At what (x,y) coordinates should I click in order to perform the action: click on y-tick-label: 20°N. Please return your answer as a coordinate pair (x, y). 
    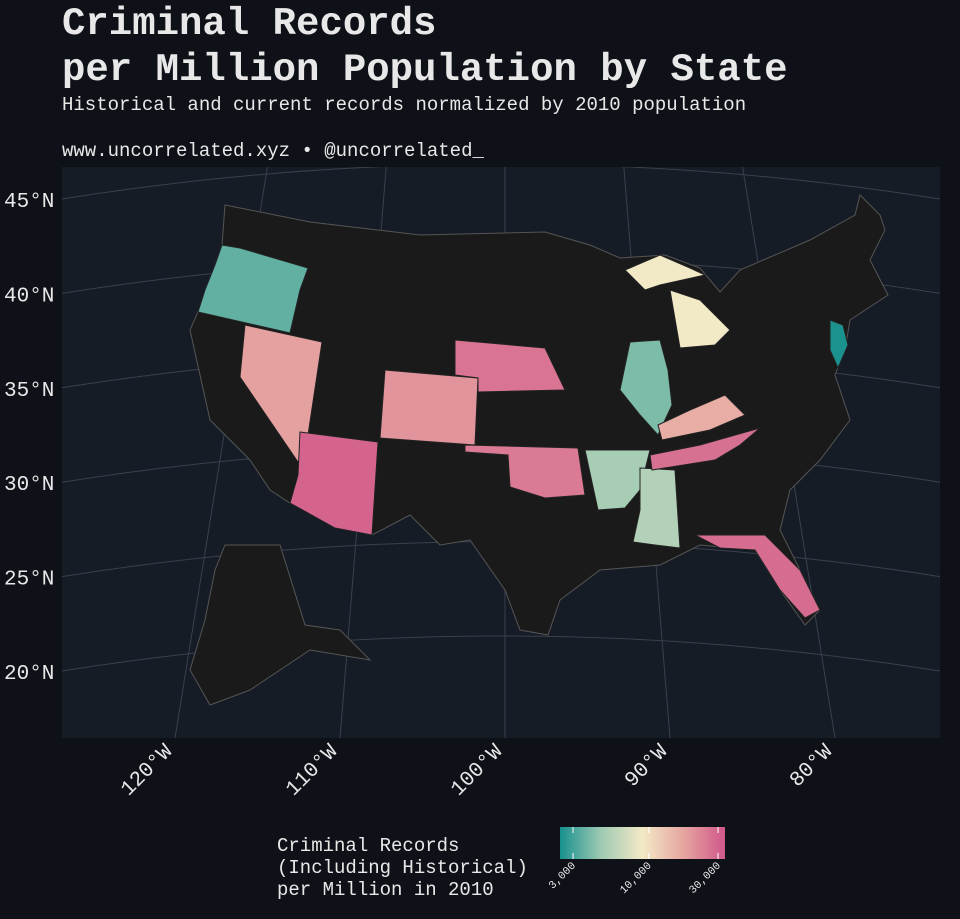
    Looking at the image, I should click on (29, 674).